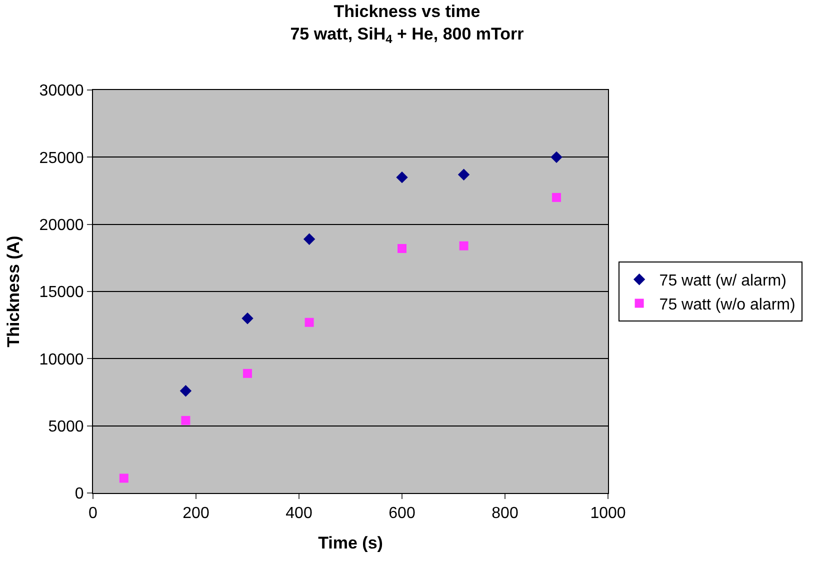 This screenshot has height=573, width=814. What do you see at coordinates (350, 543) in the screenshot?
I see `x-axis-title: Time (s)` at bounding box center [350, 543].